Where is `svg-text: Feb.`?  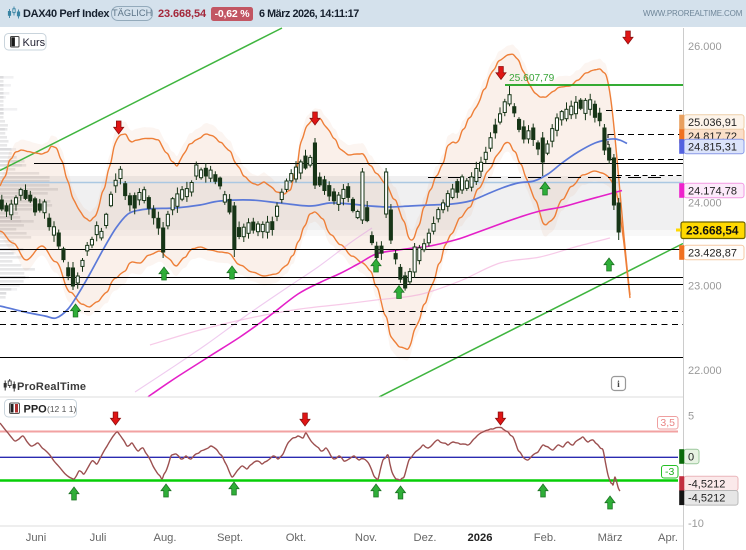
svg-text: Feb. is located at coordinates (545, 538).